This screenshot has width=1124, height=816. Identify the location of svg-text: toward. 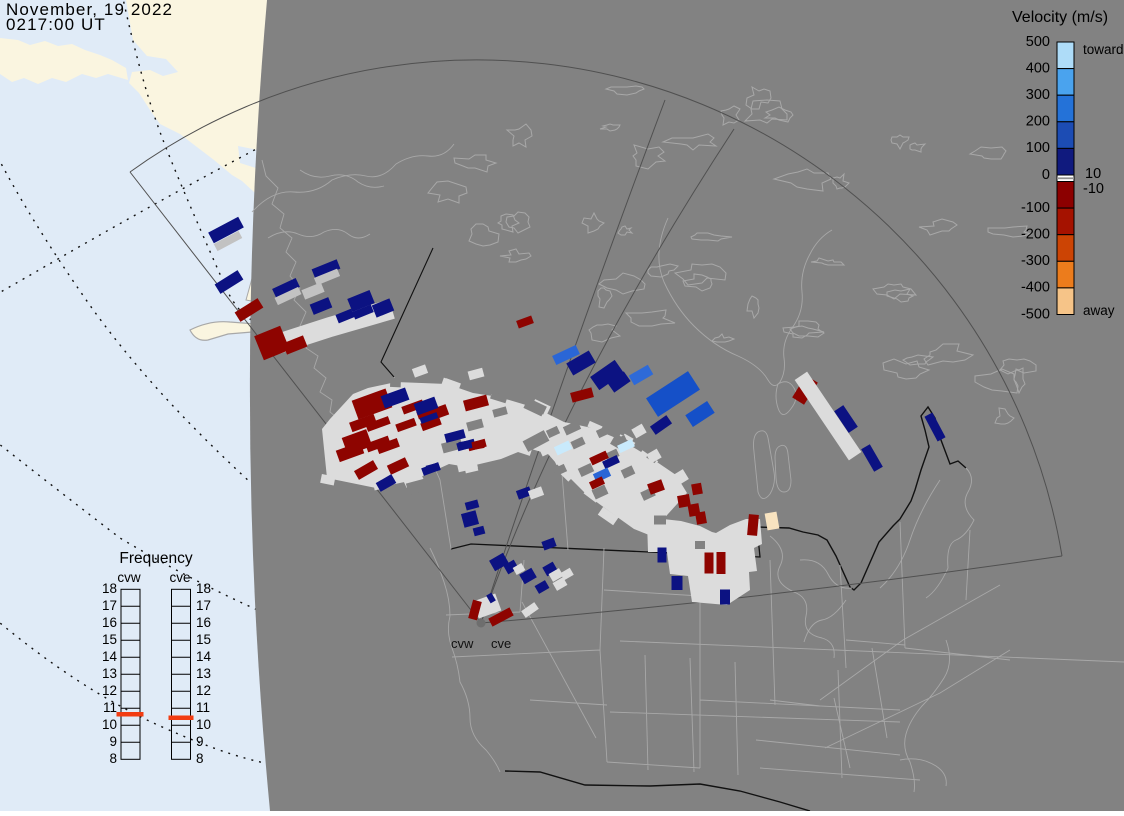
(1103, 49).